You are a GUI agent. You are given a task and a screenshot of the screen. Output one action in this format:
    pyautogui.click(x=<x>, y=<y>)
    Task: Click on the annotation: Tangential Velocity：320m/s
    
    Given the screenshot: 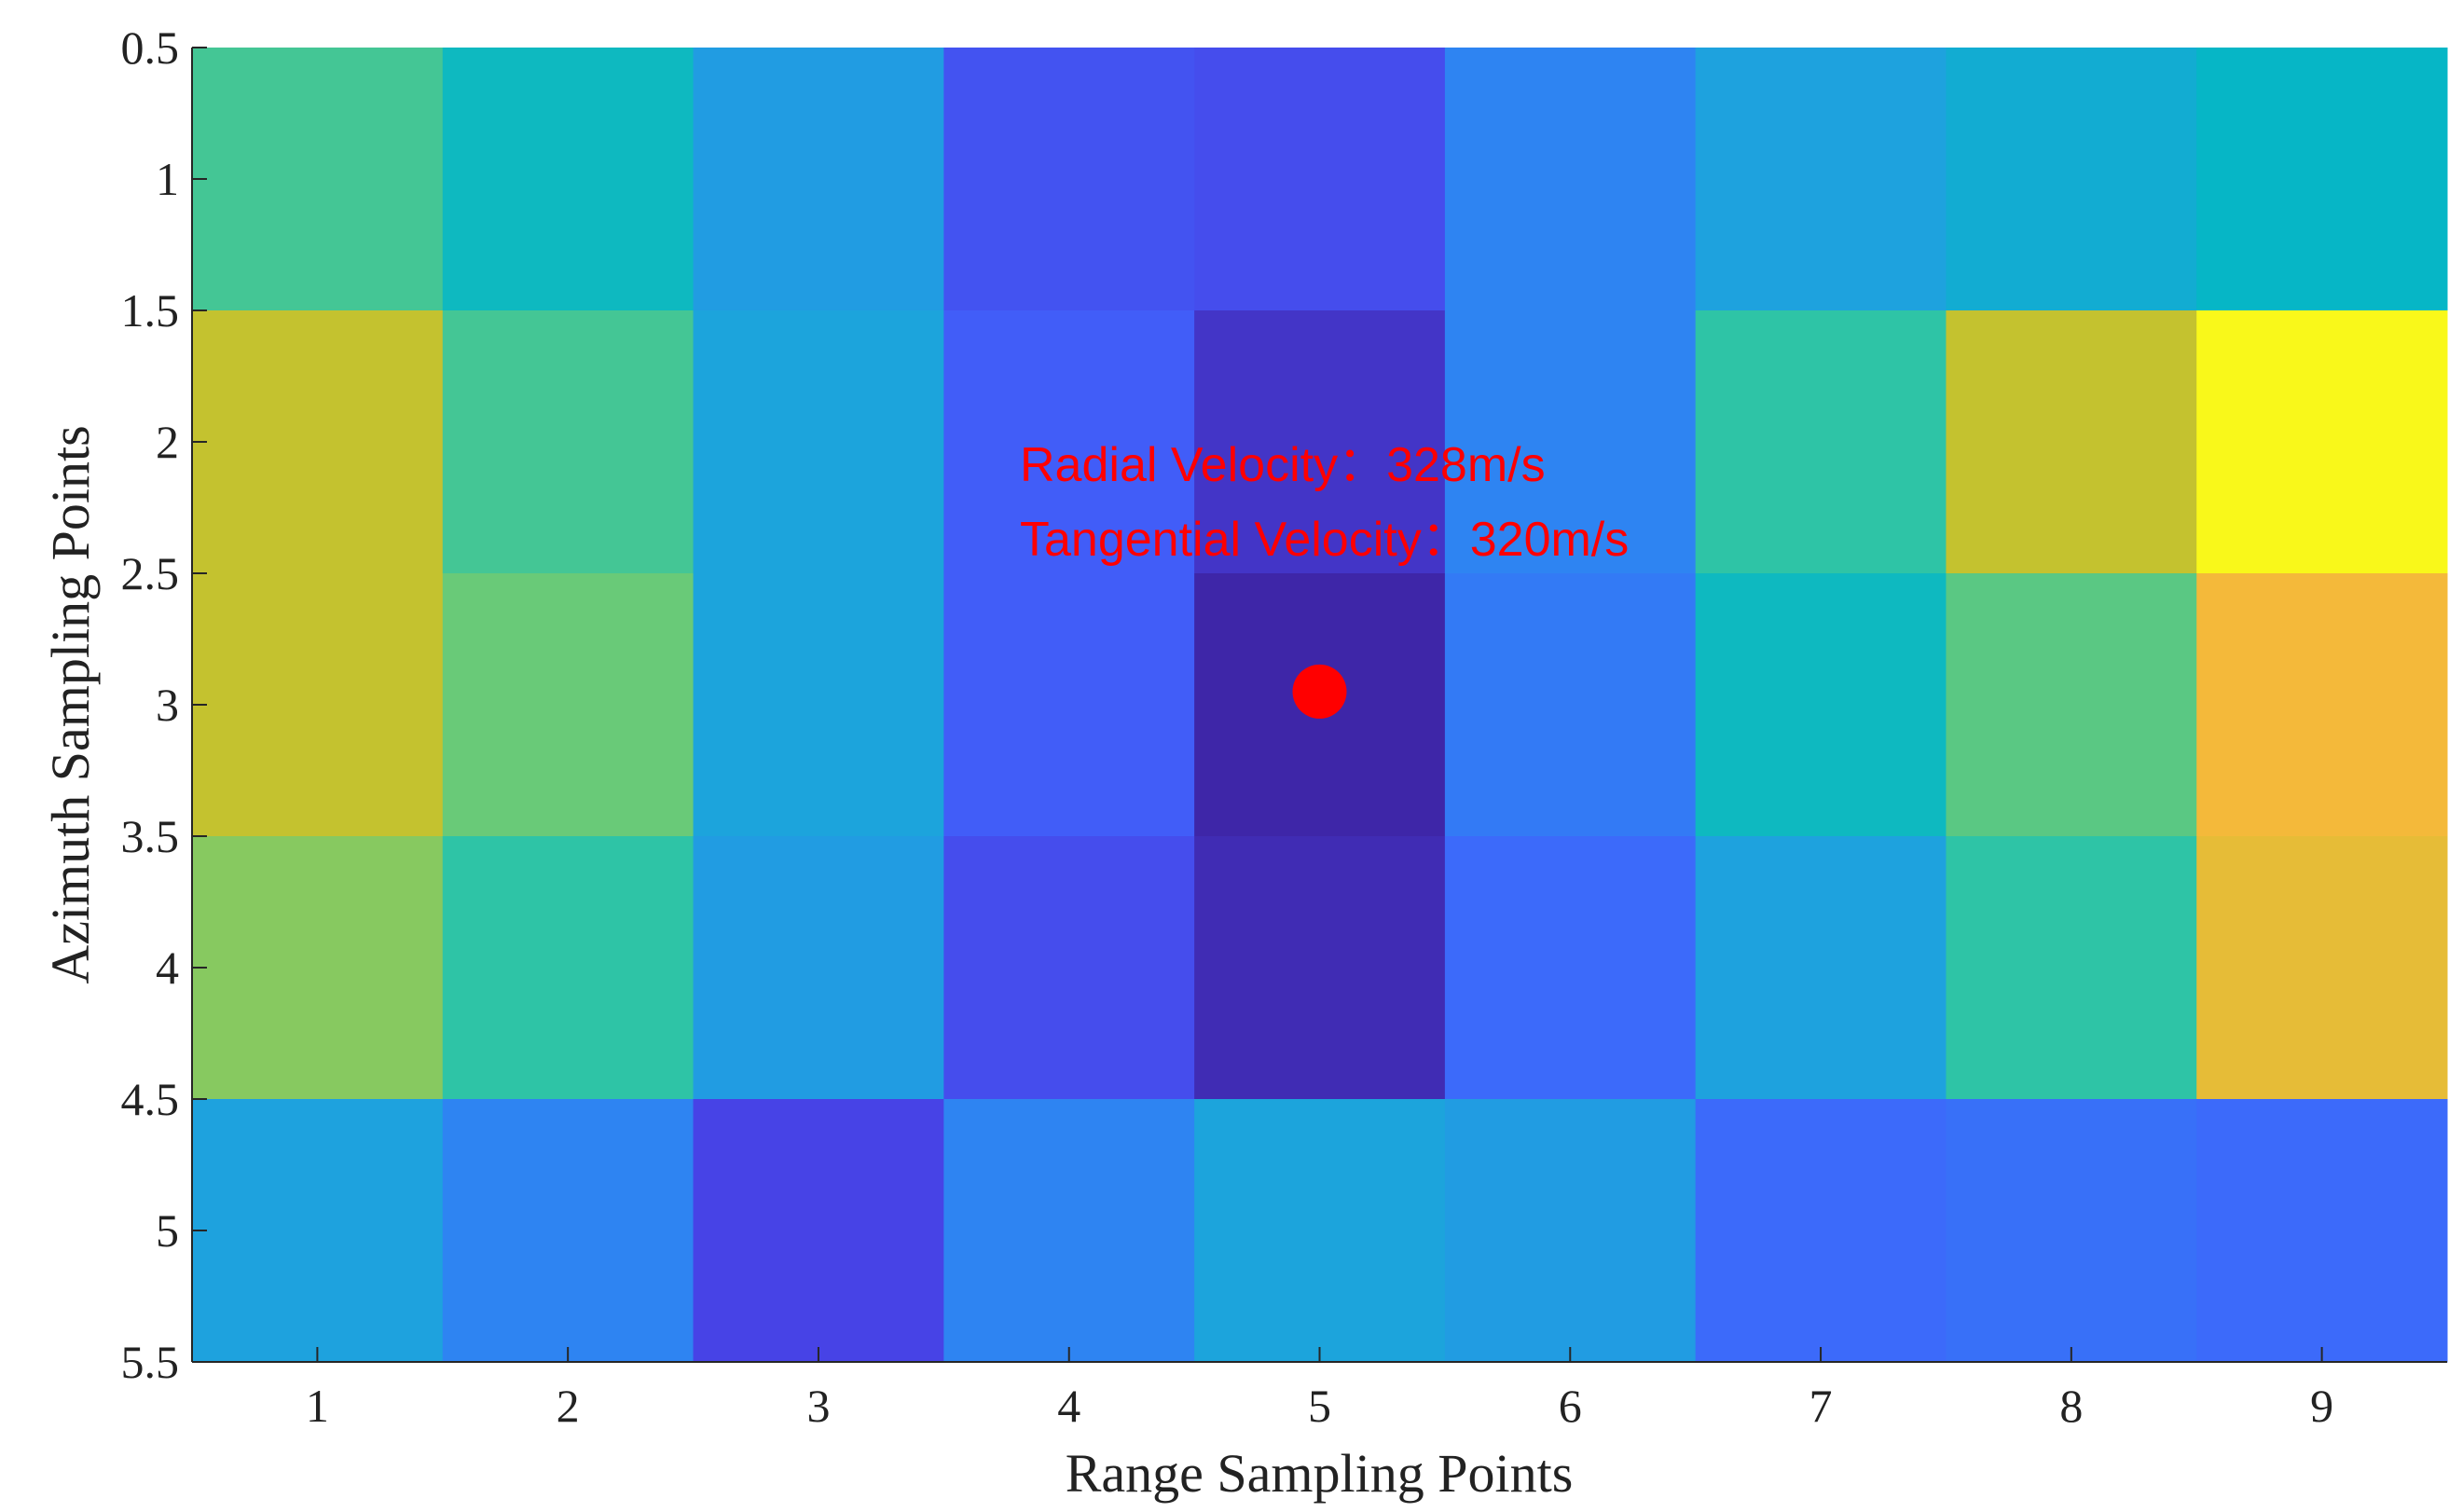 What is the action you would take?
    pyautogui.click(x=1324, y=540)
    